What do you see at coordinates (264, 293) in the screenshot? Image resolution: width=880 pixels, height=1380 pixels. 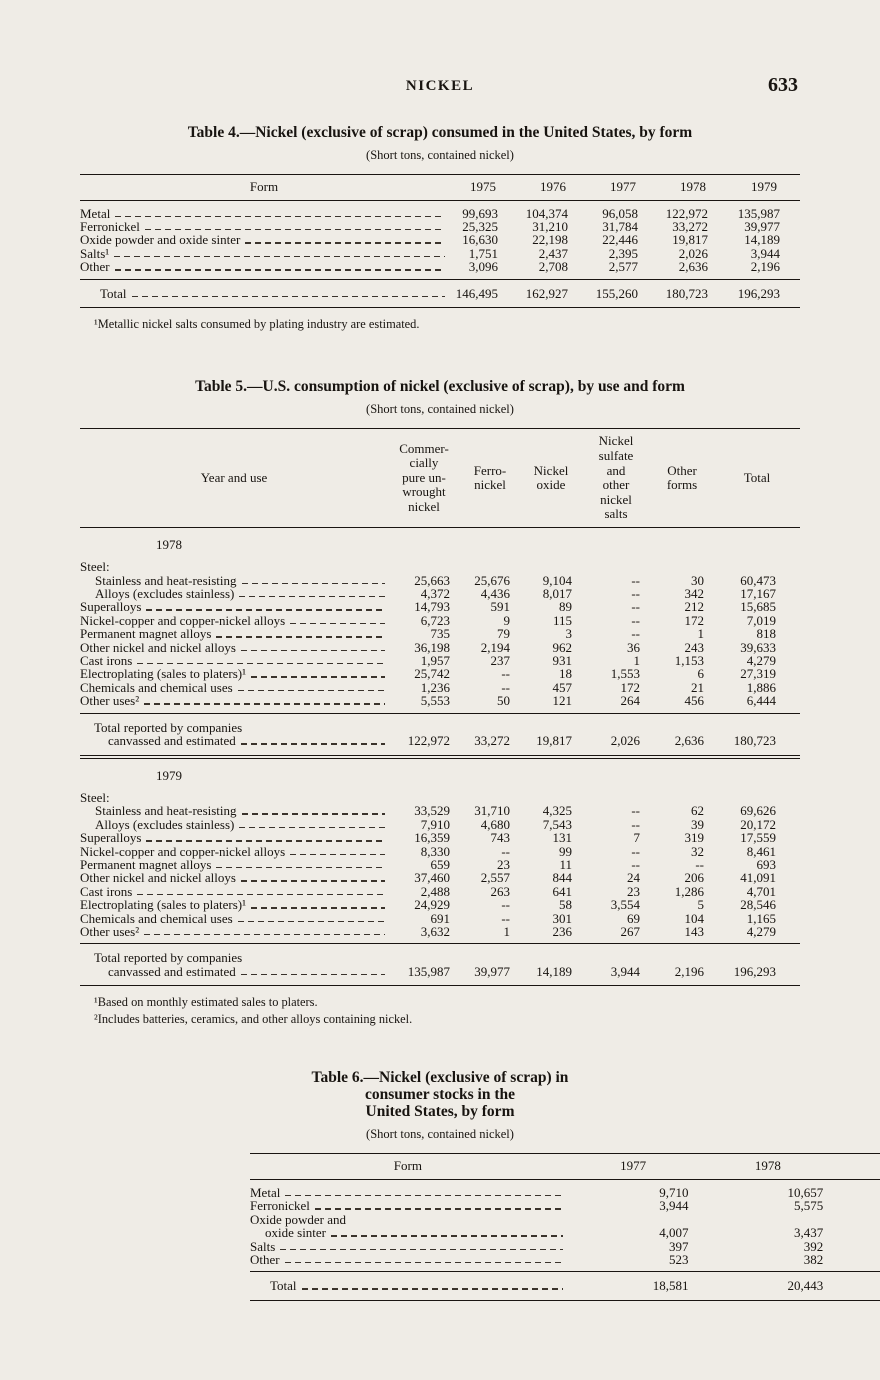 I see `total-label-cell: Total` at bounding box center [264, 293].